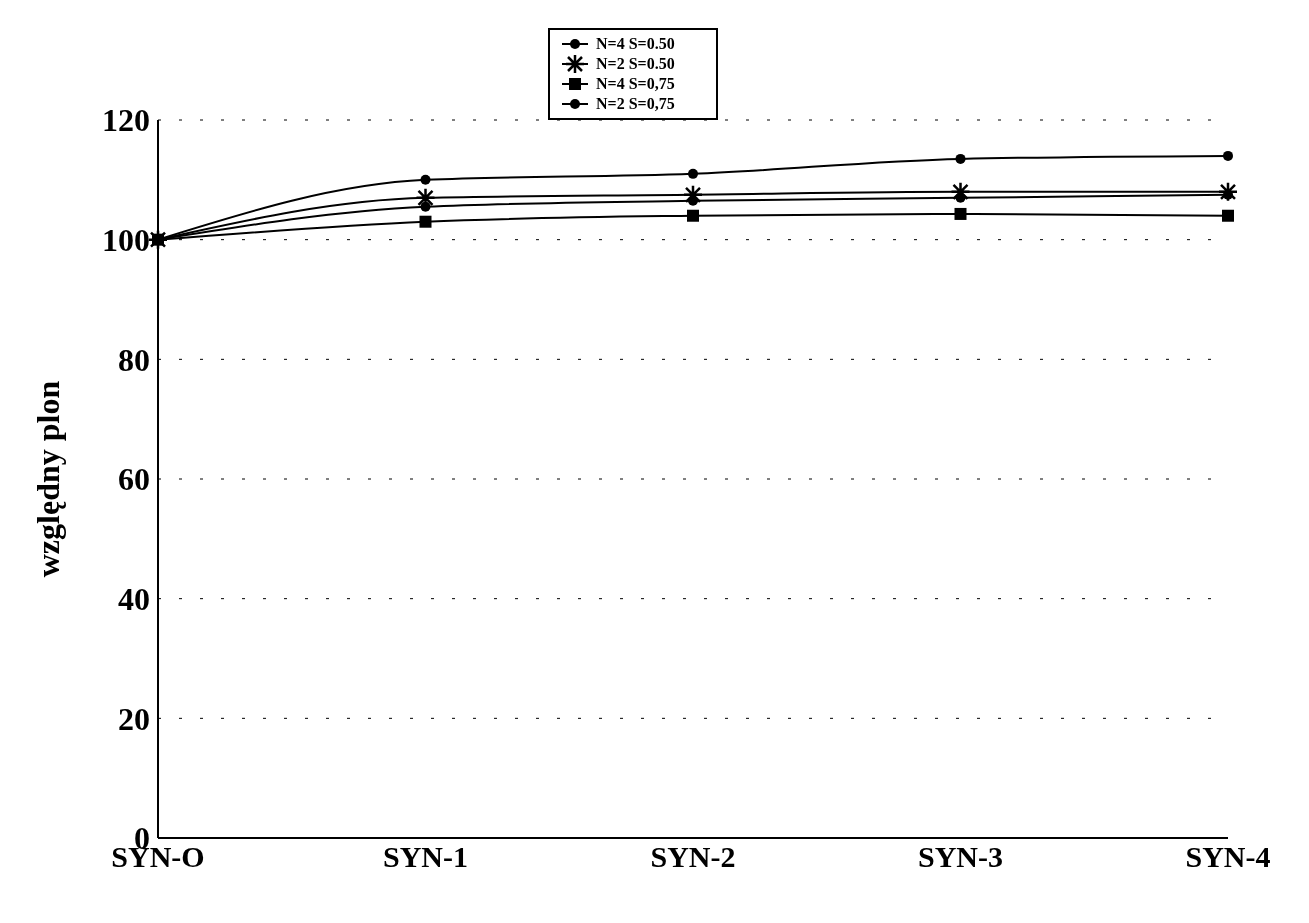 Image resolution: width=1309 pixels, height=923 pixels. I want to click on y-axis-title: względny plon, so click(48, 479).